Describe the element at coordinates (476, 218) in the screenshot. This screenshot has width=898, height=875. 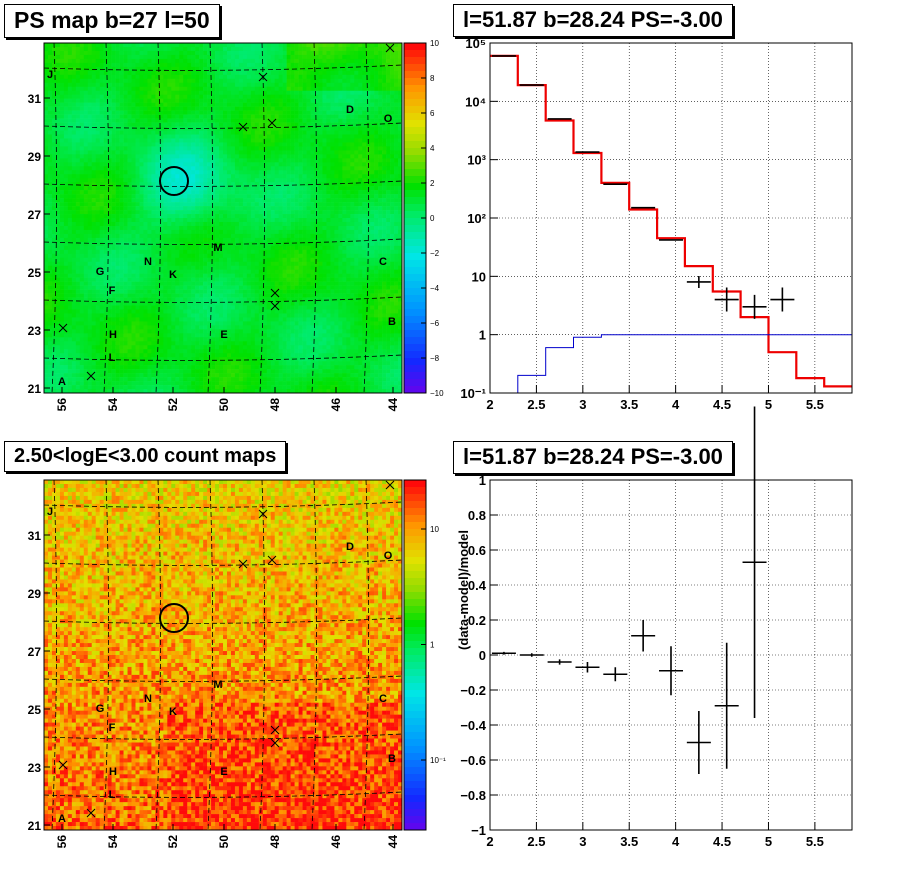
I see `spectrum-y-tick-label: 10²` at that location.